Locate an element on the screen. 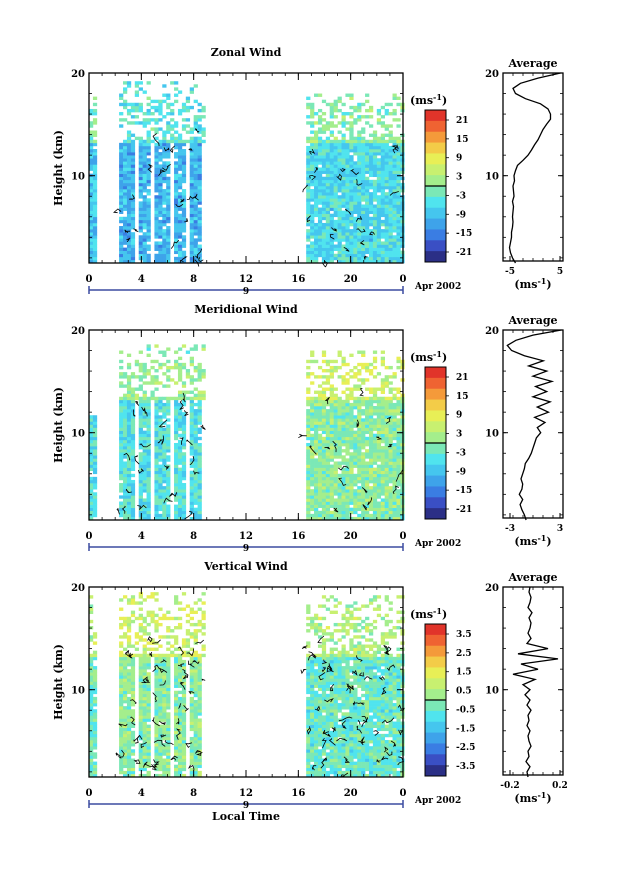 Image resolution: width=624 pixels, height=873 pixels. colorbar-tick-label: 9 is located at coordinates (459, 159).